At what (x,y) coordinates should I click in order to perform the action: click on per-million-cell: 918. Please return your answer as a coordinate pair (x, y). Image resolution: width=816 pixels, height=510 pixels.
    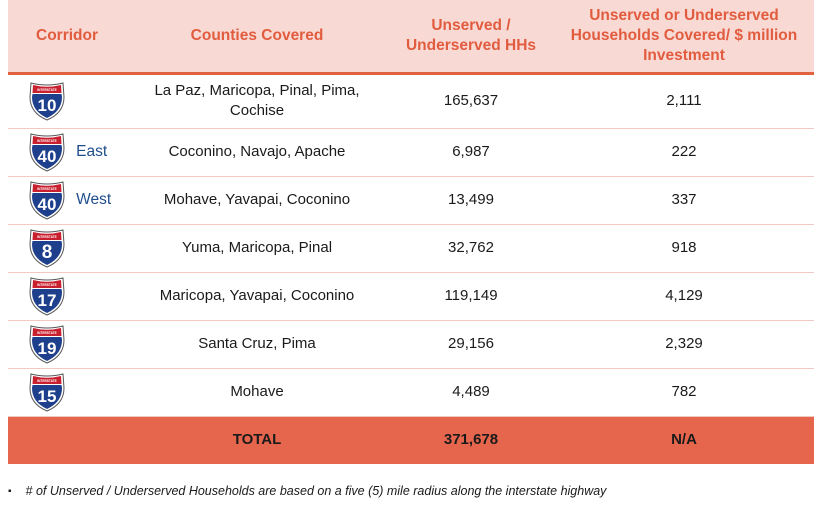
    Looking at the image, I should click on (684, 247).